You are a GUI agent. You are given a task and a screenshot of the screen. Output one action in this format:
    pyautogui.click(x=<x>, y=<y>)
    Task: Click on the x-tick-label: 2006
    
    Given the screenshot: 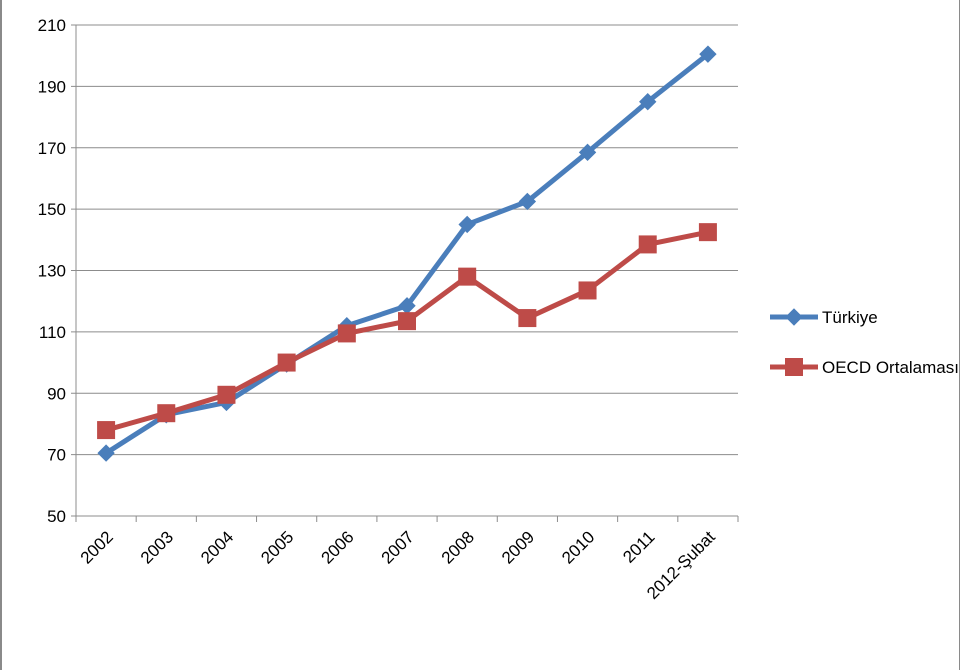 What is the action you would take?
    pyautogui.click(x=337, y=547)
    